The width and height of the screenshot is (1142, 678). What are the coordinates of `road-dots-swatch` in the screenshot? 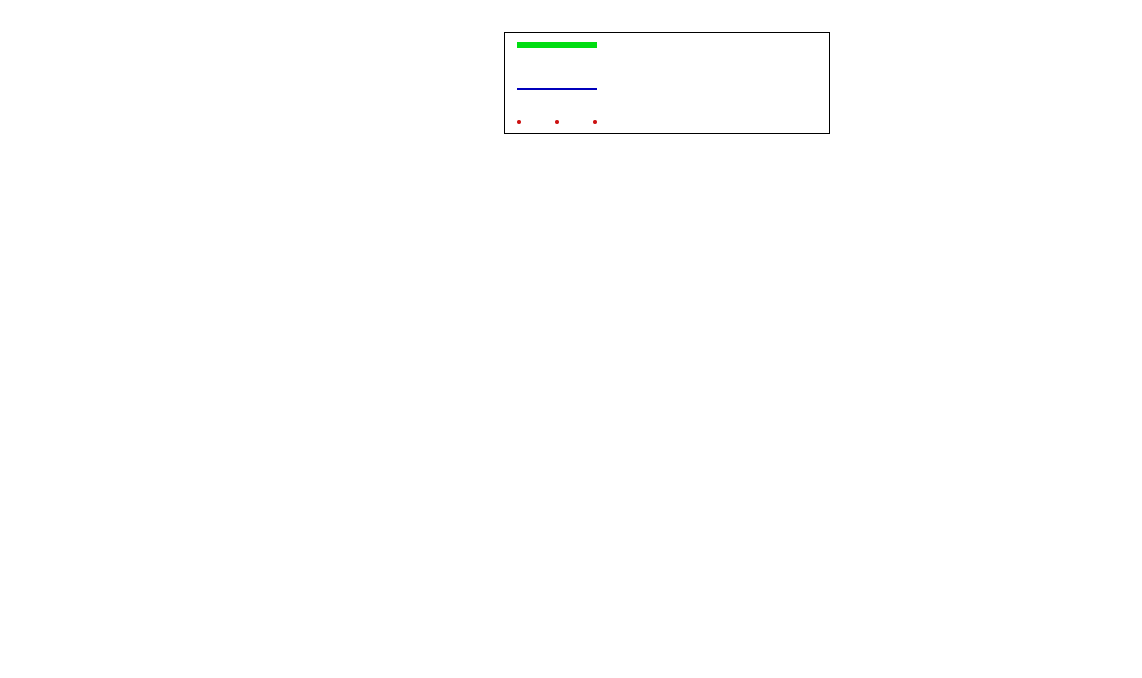 It's located at (557, 122).